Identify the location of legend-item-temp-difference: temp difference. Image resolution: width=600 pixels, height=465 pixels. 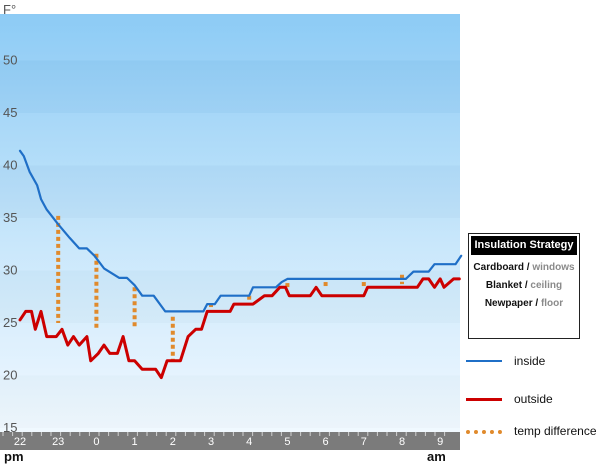
(533, 432).